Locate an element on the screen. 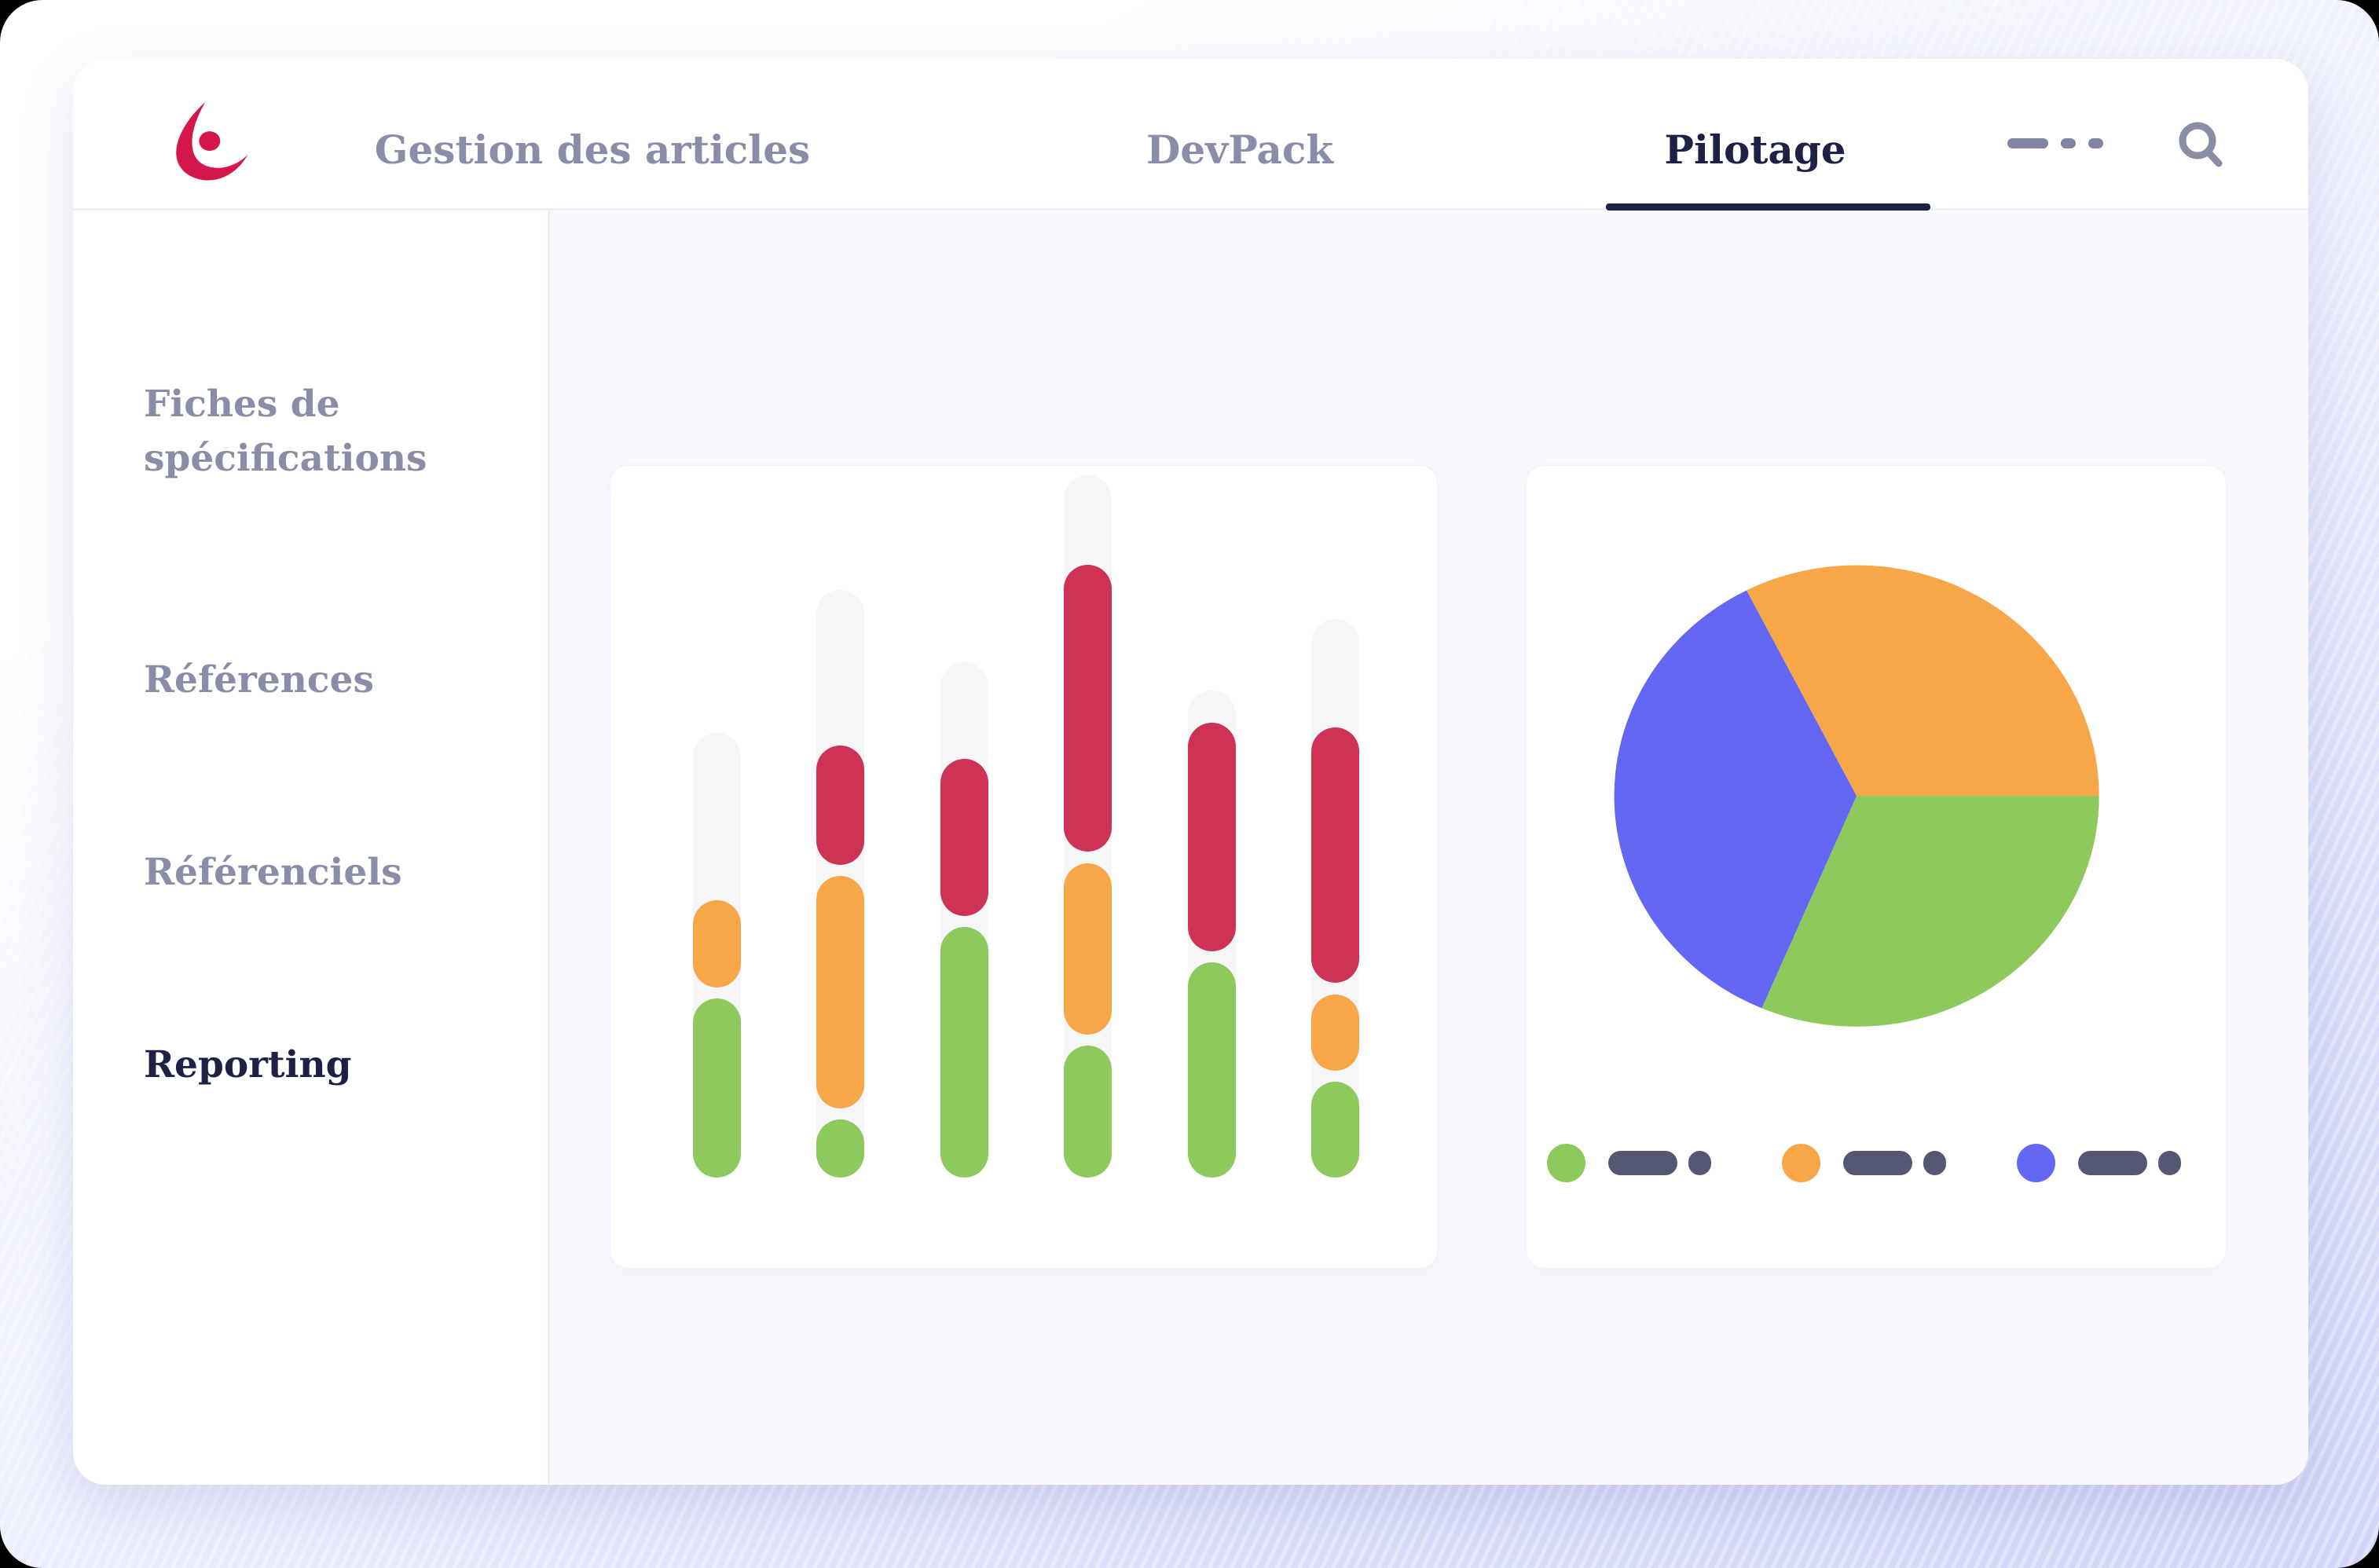 The image size is (2379, 1568). nav-item-devpack: DevPack is located at coordinates (1239, 150).